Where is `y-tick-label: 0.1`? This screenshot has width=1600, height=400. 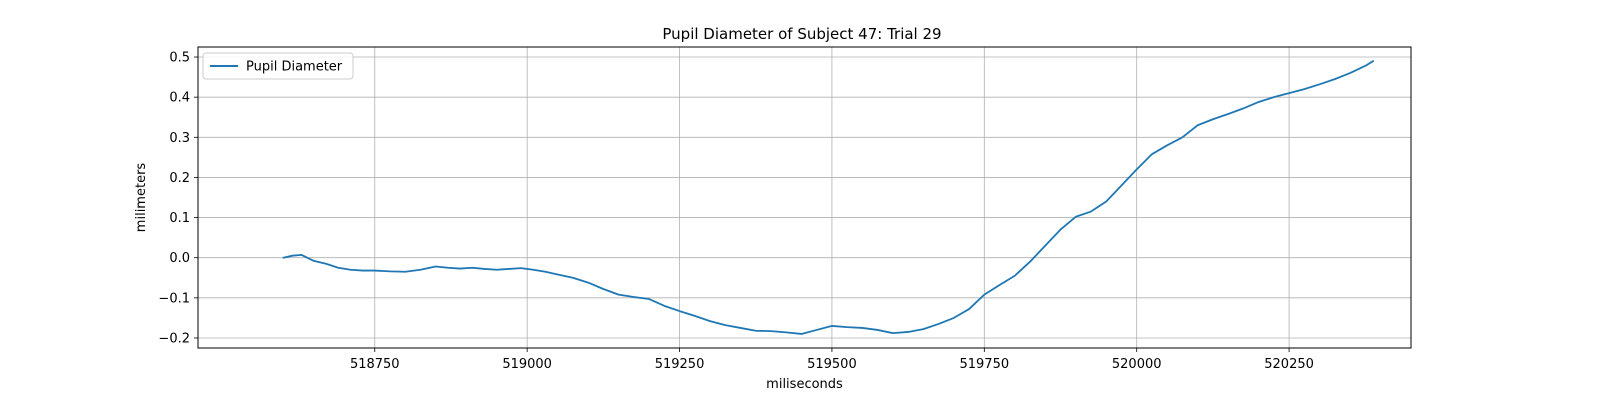 y-tick-label: 0.1 is located at coordinates (179, 218).